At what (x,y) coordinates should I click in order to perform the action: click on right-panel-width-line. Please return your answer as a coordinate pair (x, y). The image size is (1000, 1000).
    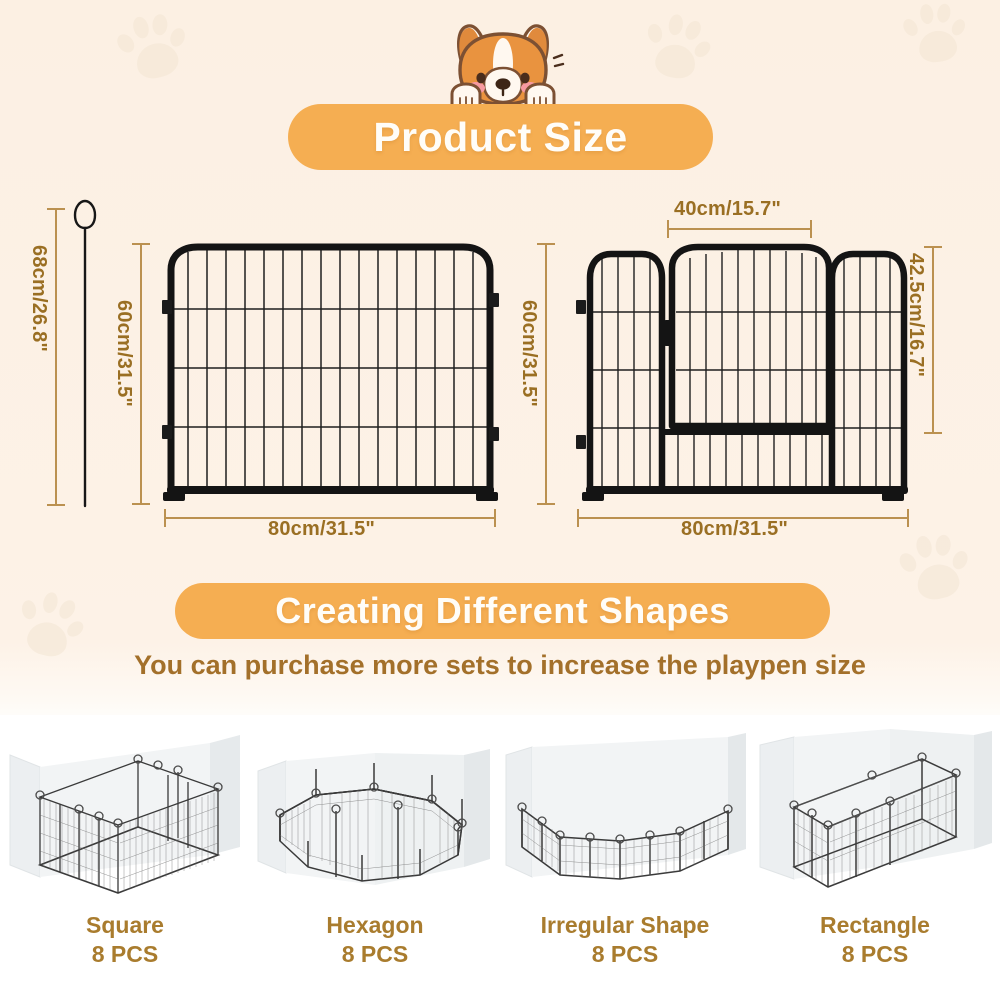
    Looking at the image, I should click on (743, 518).